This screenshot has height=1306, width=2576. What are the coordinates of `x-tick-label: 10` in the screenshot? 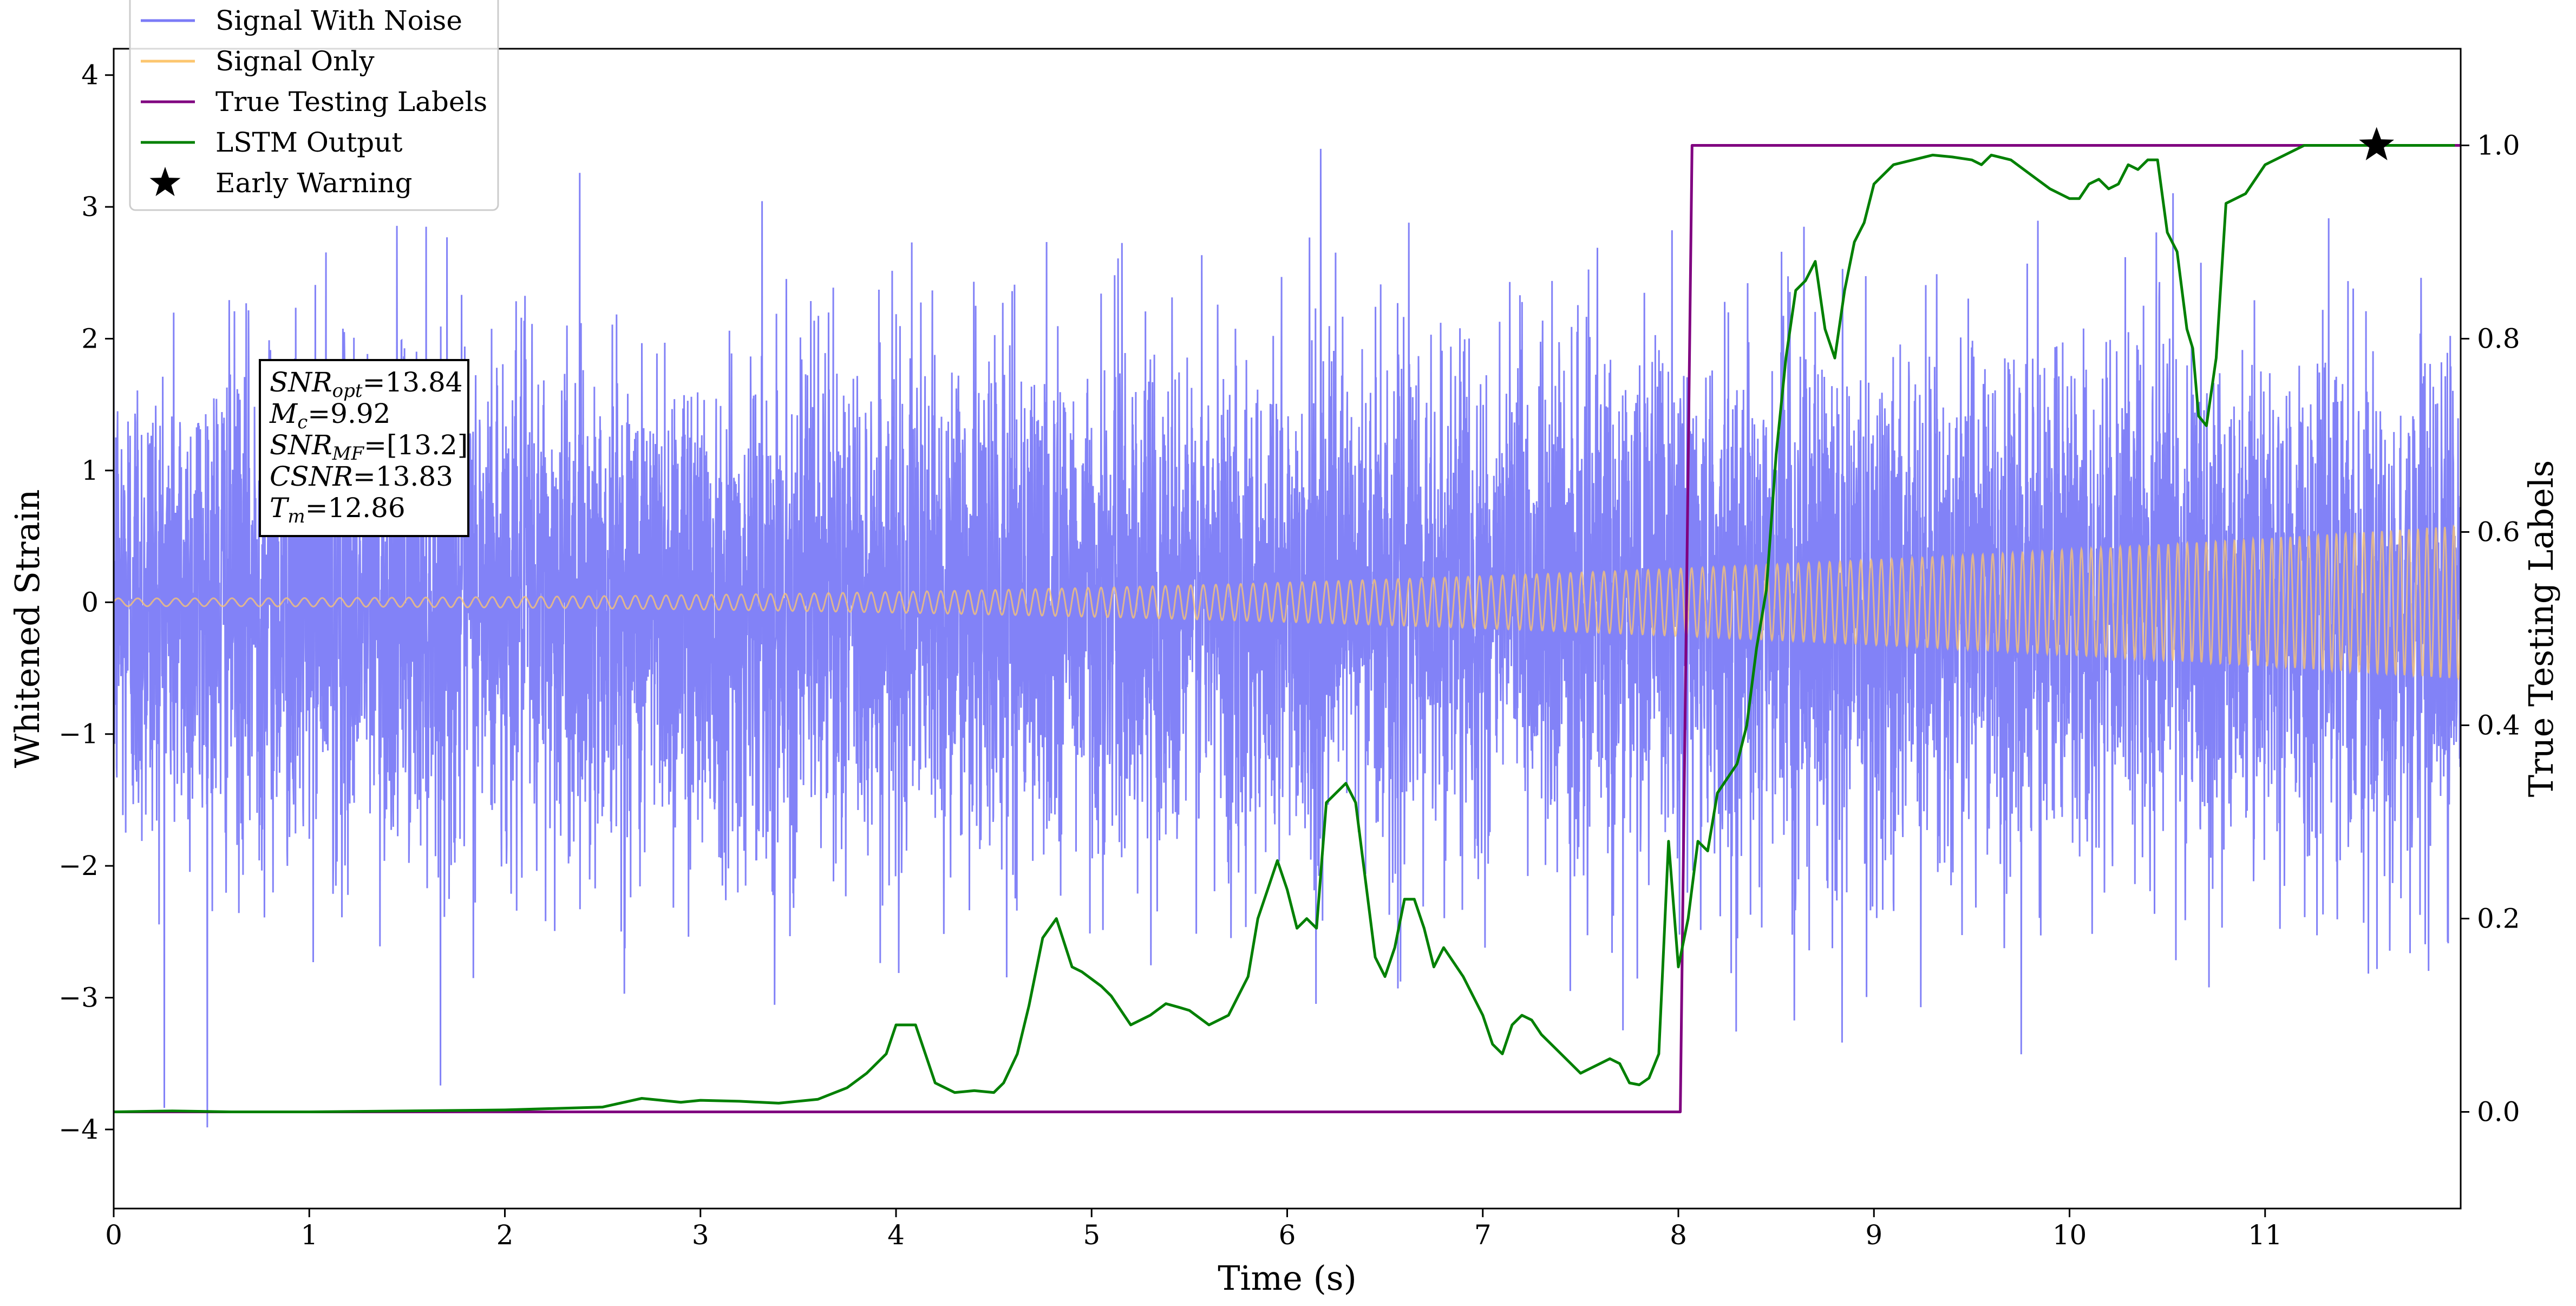 It's located at (2069, 1235).